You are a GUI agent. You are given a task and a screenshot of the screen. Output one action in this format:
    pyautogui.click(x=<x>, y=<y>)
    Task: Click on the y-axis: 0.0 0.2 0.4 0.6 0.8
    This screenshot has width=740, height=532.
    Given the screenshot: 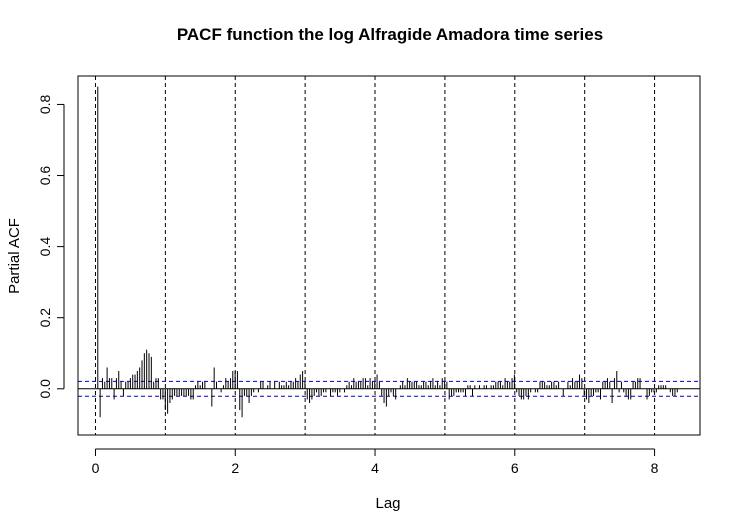 What is the action you would take?
    pyautogui.click(x=51, y=246)
    